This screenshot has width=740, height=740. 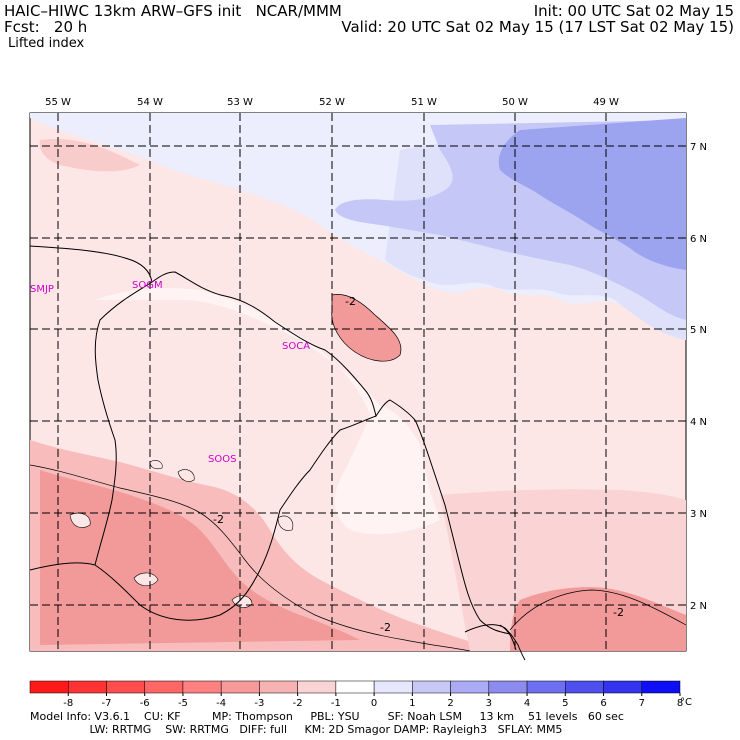 I want to click on lat-label: 5 N, so click(x=698, y=330).